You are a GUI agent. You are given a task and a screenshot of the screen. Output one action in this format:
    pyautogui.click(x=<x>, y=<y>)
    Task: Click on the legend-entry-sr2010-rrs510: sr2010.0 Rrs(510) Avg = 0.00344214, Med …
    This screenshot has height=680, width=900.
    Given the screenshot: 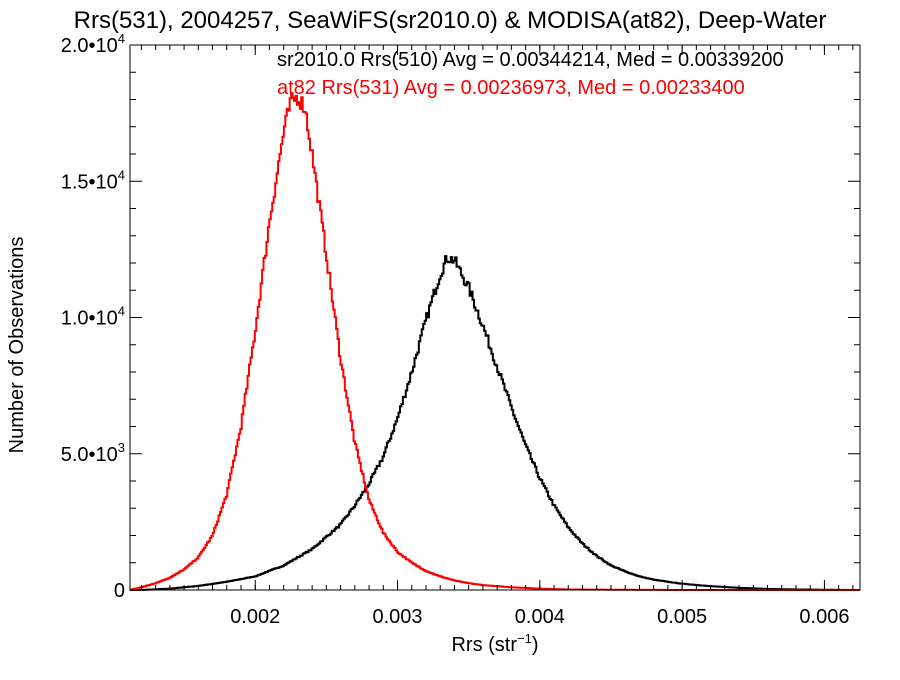 What is the action you would take?
    pyautogui.click(x=530, y=60)
    